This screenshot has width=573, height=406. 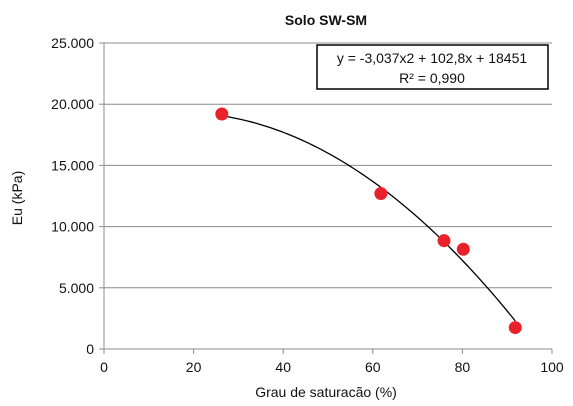 I want to click on y-tick-label: 25.000, so click(x=72, y=43).